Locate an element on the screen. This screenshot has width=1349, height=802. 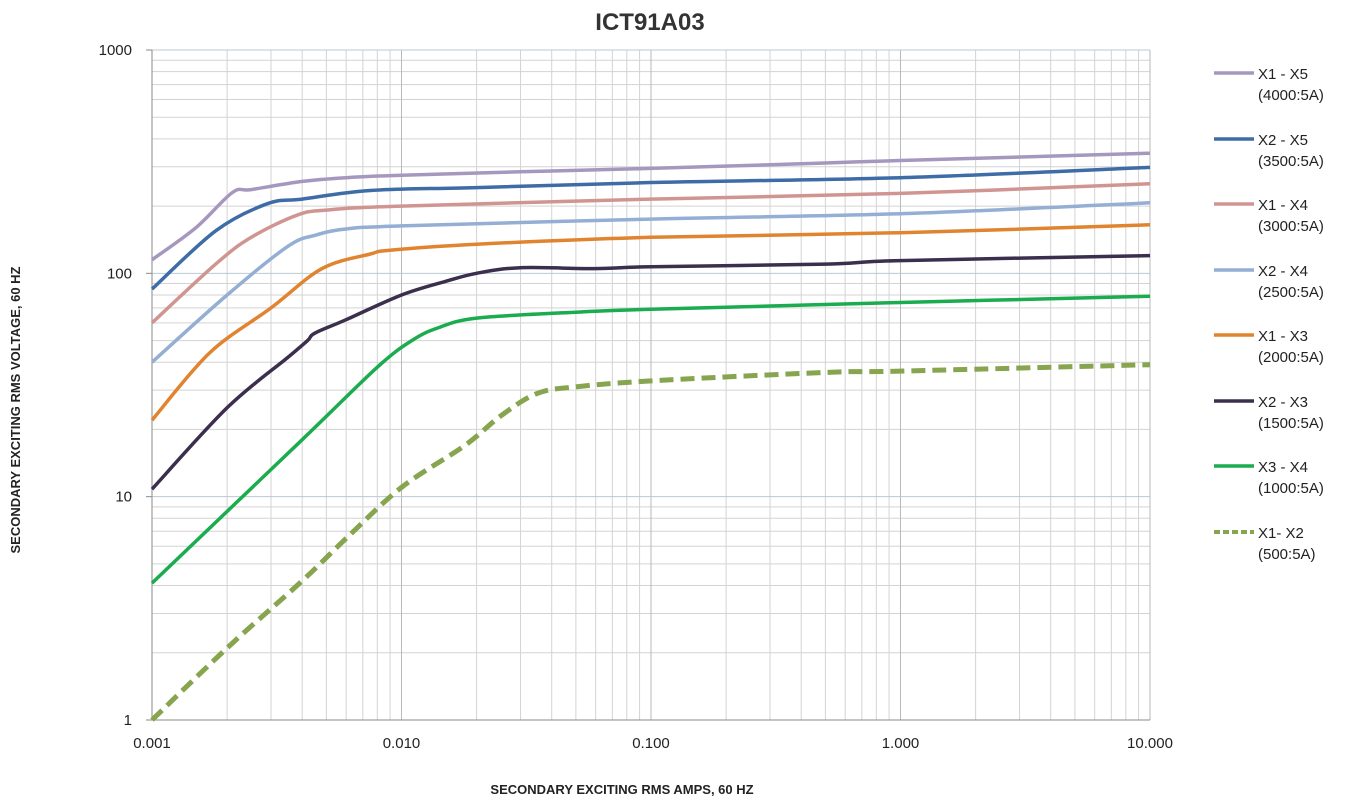
legend-item: X2 - X4 (2500:5A) is located at coordinates (1277, 286).